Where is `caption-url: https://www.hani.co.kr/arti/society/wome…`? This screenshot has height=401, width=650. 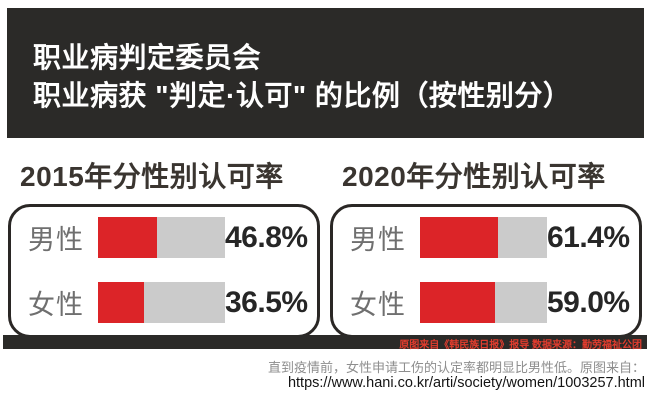 caption-url: https://www.hani.co.kr/arti/society/wome… is located at coordinates (466, 383).